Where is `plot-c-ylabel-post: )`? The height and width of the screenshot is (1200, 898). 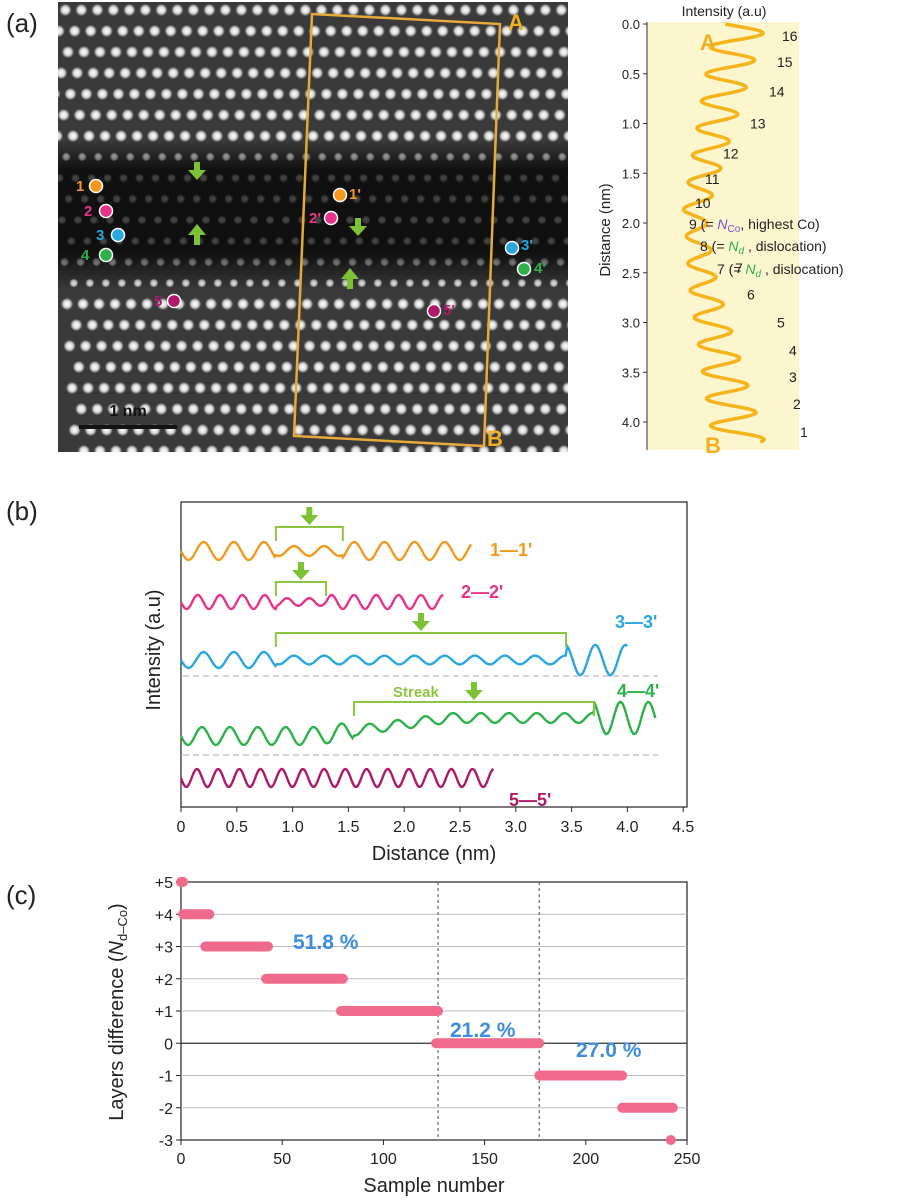
plot-c-ylabel-post: ) is located at coordinates (117, 906).